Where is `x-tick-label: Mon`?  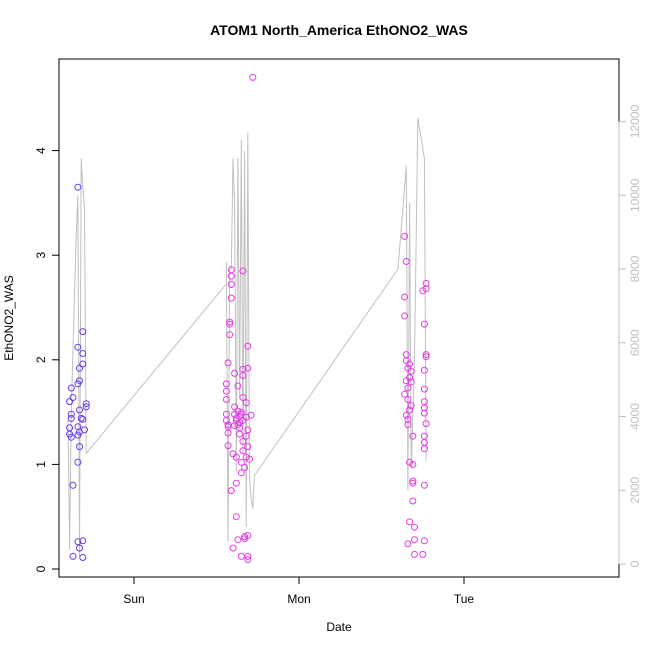
x-tick-label: Mon is located at coordinates (298, 599).